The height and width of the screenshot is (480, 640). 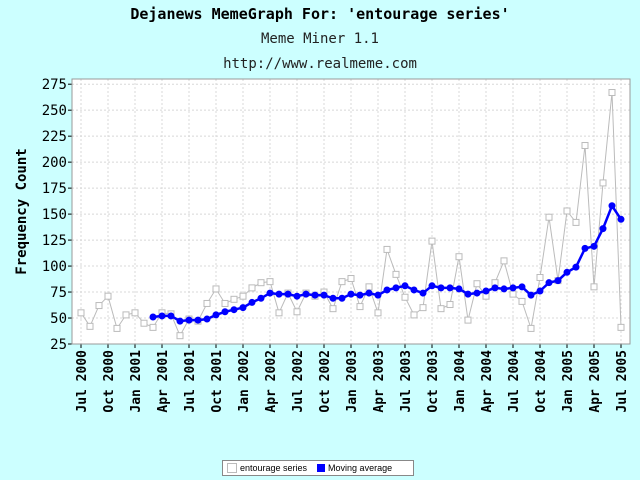 I want to click on y-tick-label: 275, so click(x=54, y=85).